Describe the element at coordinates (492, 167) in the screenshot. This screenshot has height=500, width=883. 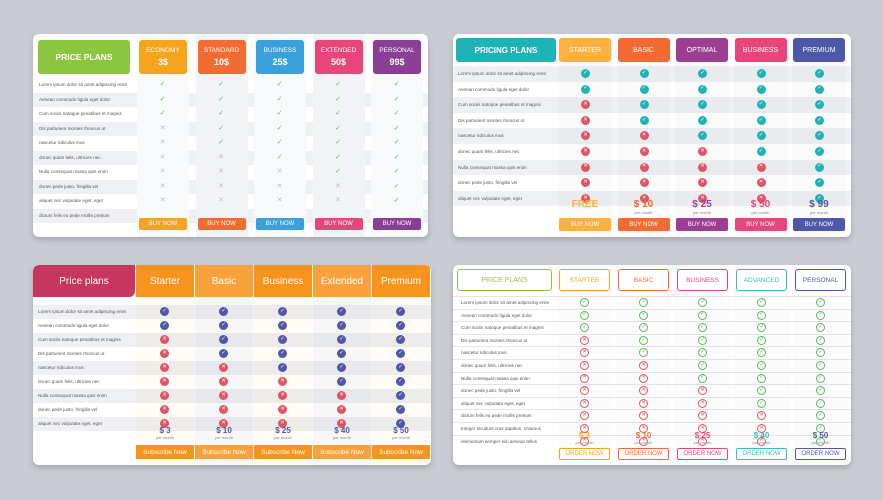
I see `feature-label: Nulla consequat massa quis enim` at that location.